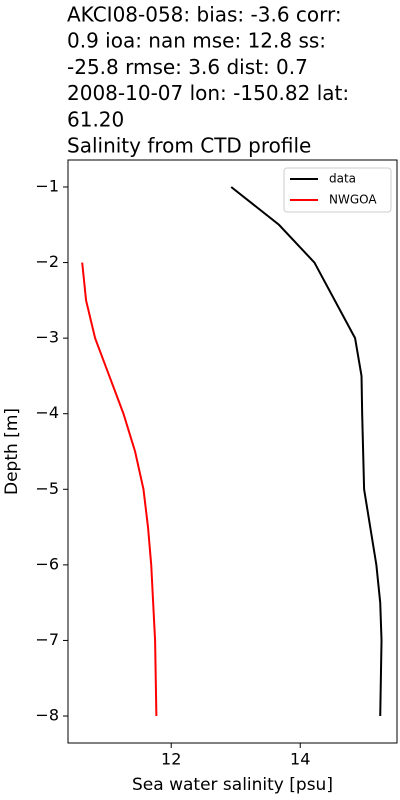 This screenshot has width=400, height=800. I want to click on y-tick-label: −4, so click(47, 412).